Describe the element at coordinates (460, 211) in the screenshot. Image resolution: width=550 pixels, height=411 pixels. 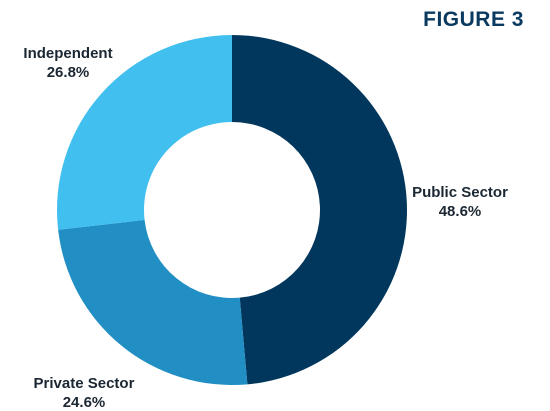
I see `slice-value-public-sector: 48.6%` at that location.